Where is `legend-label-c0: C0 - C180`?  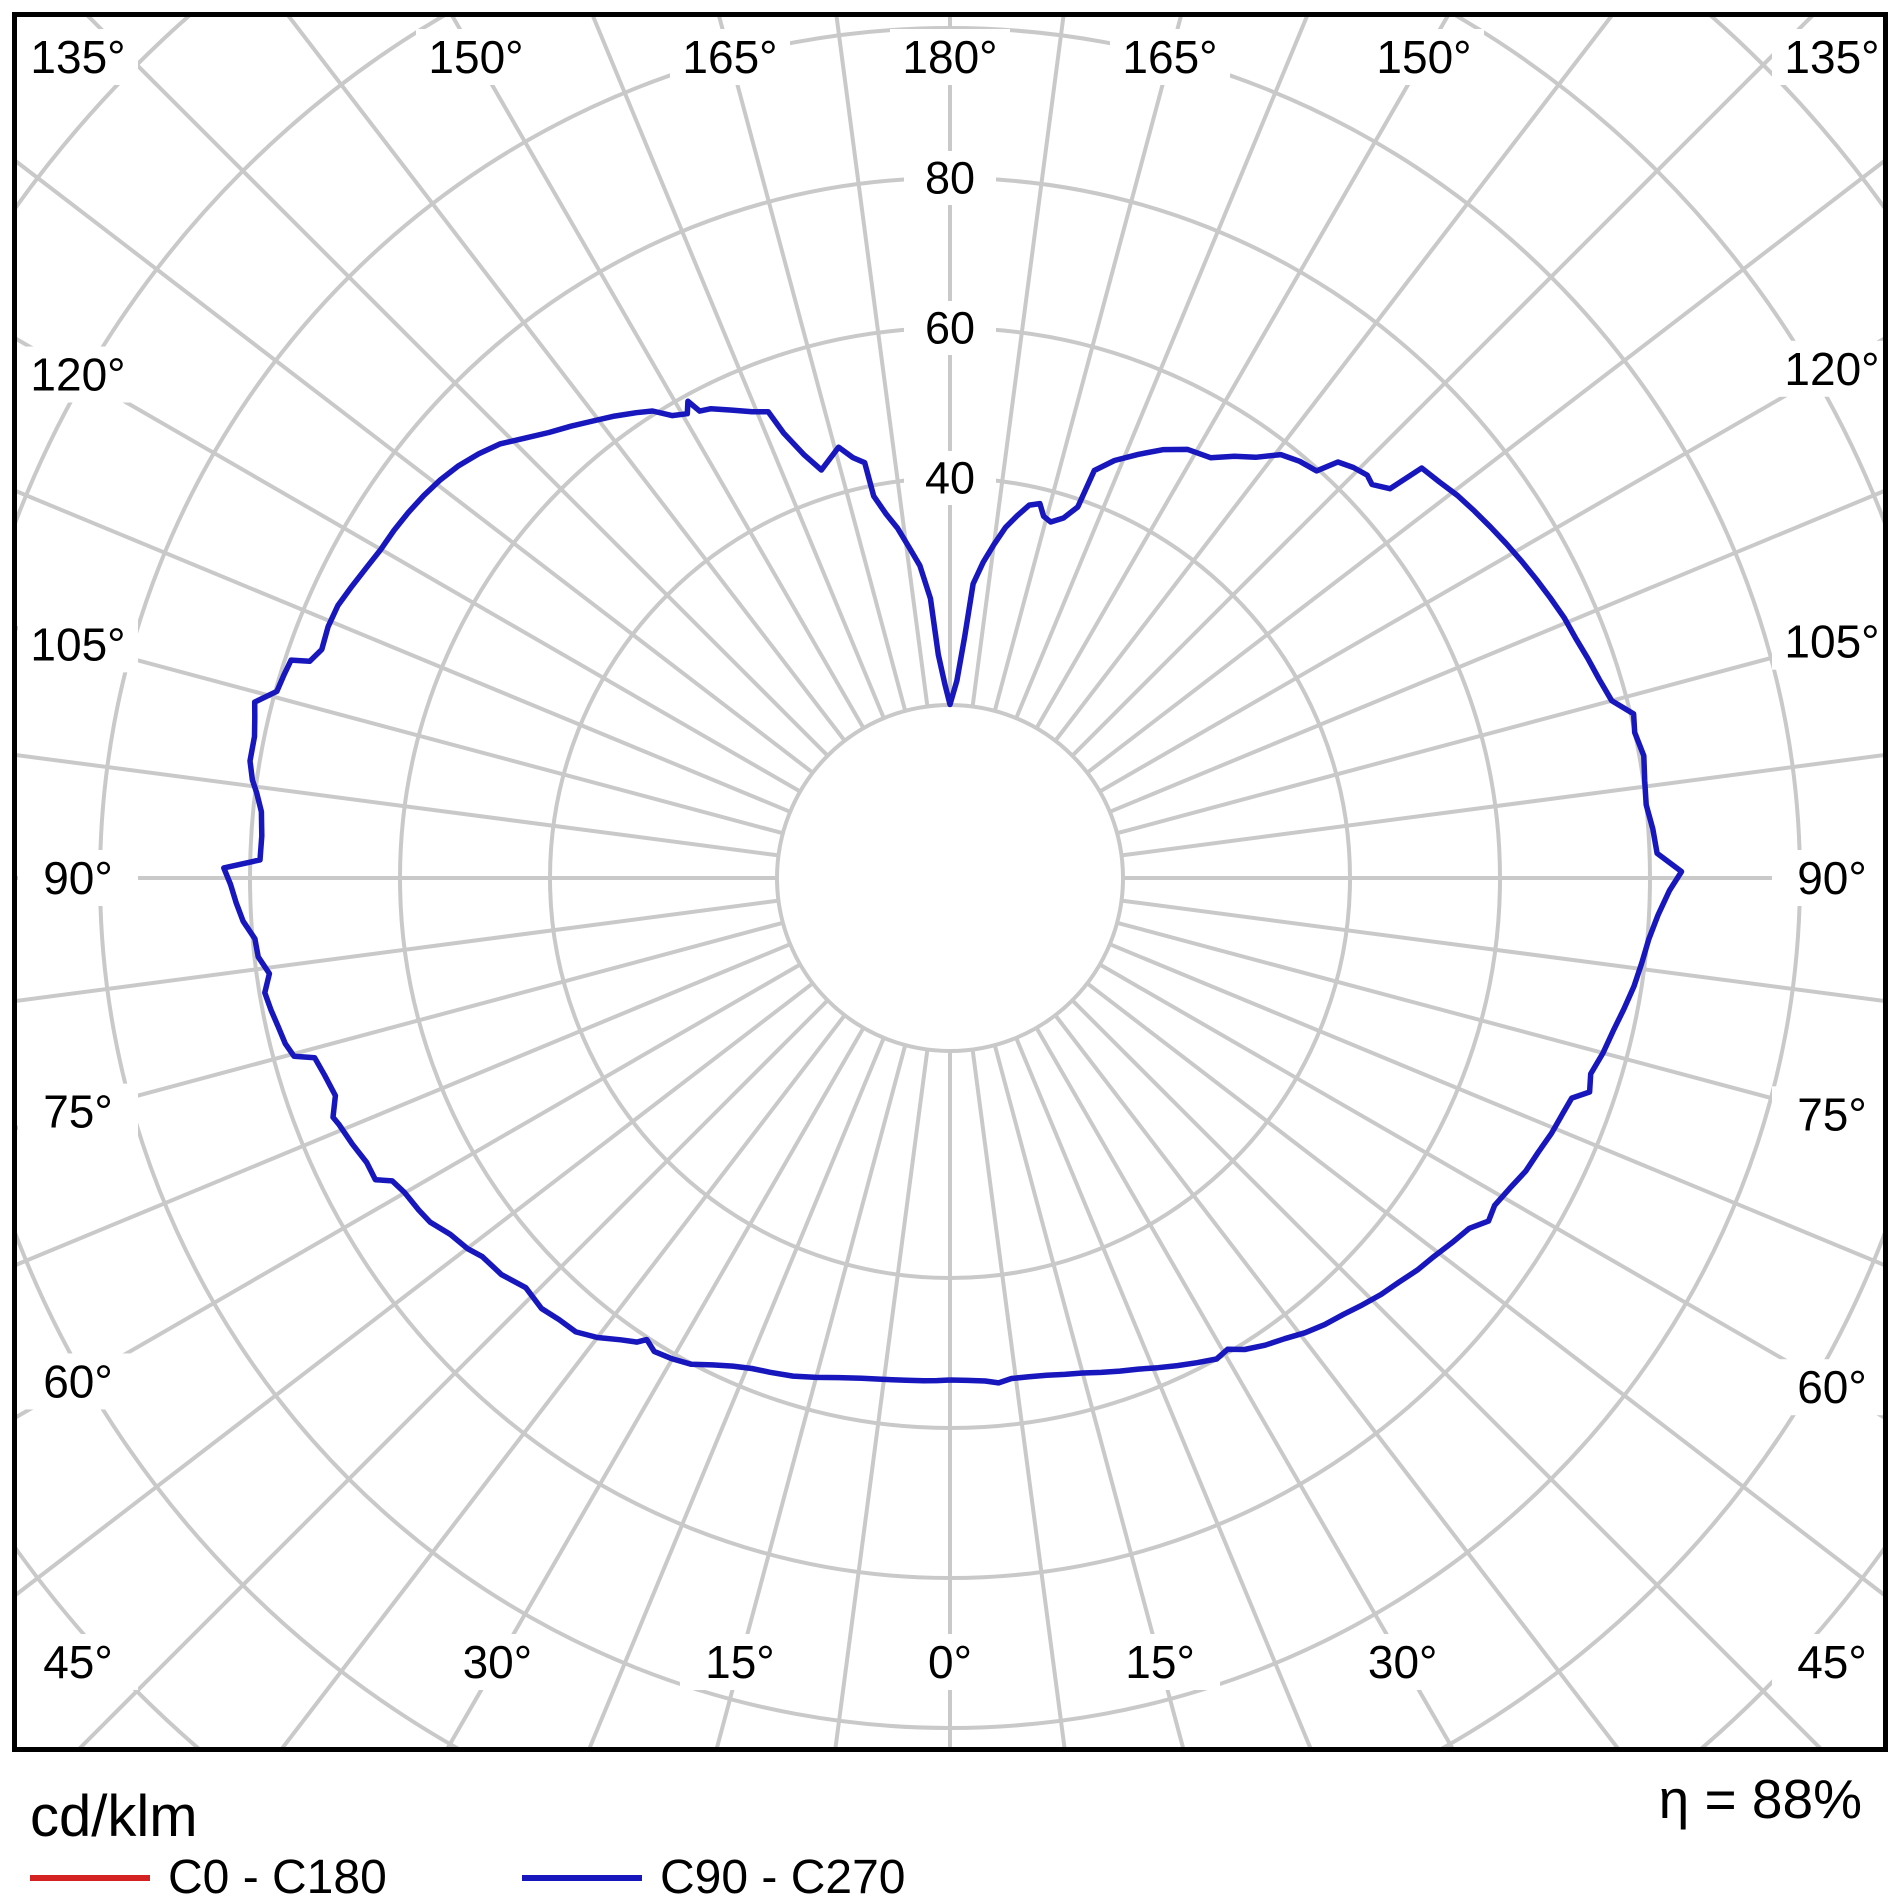 legend-label-c0: C0 - C180 is located at coordinates (277, 1875).